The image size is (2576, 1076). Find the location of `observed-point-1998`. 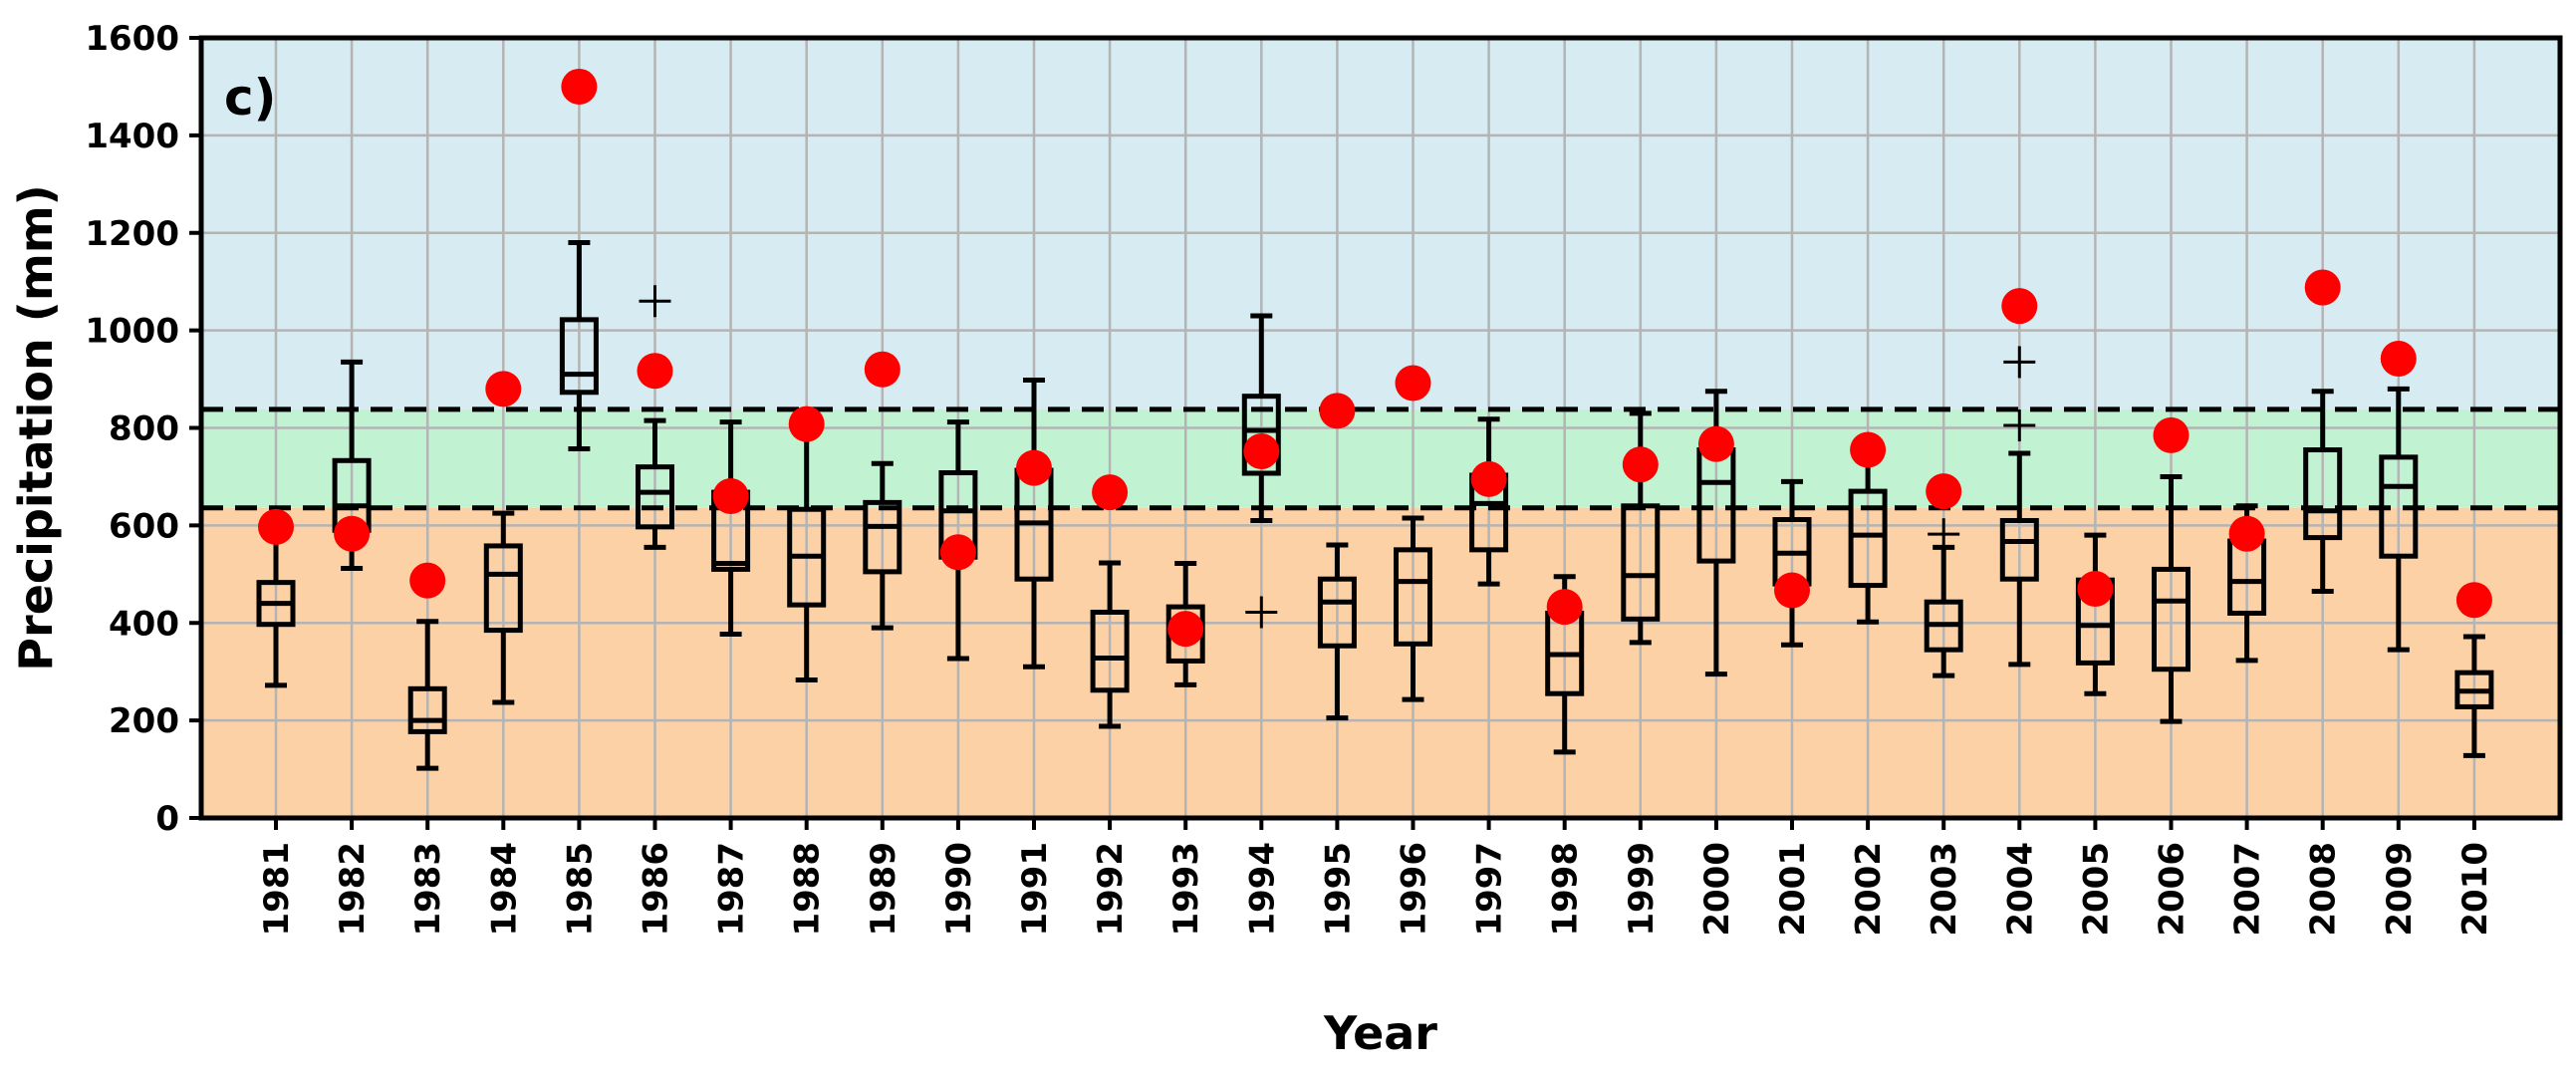

observed-point-1998 is located at coordinates (1564, 607).